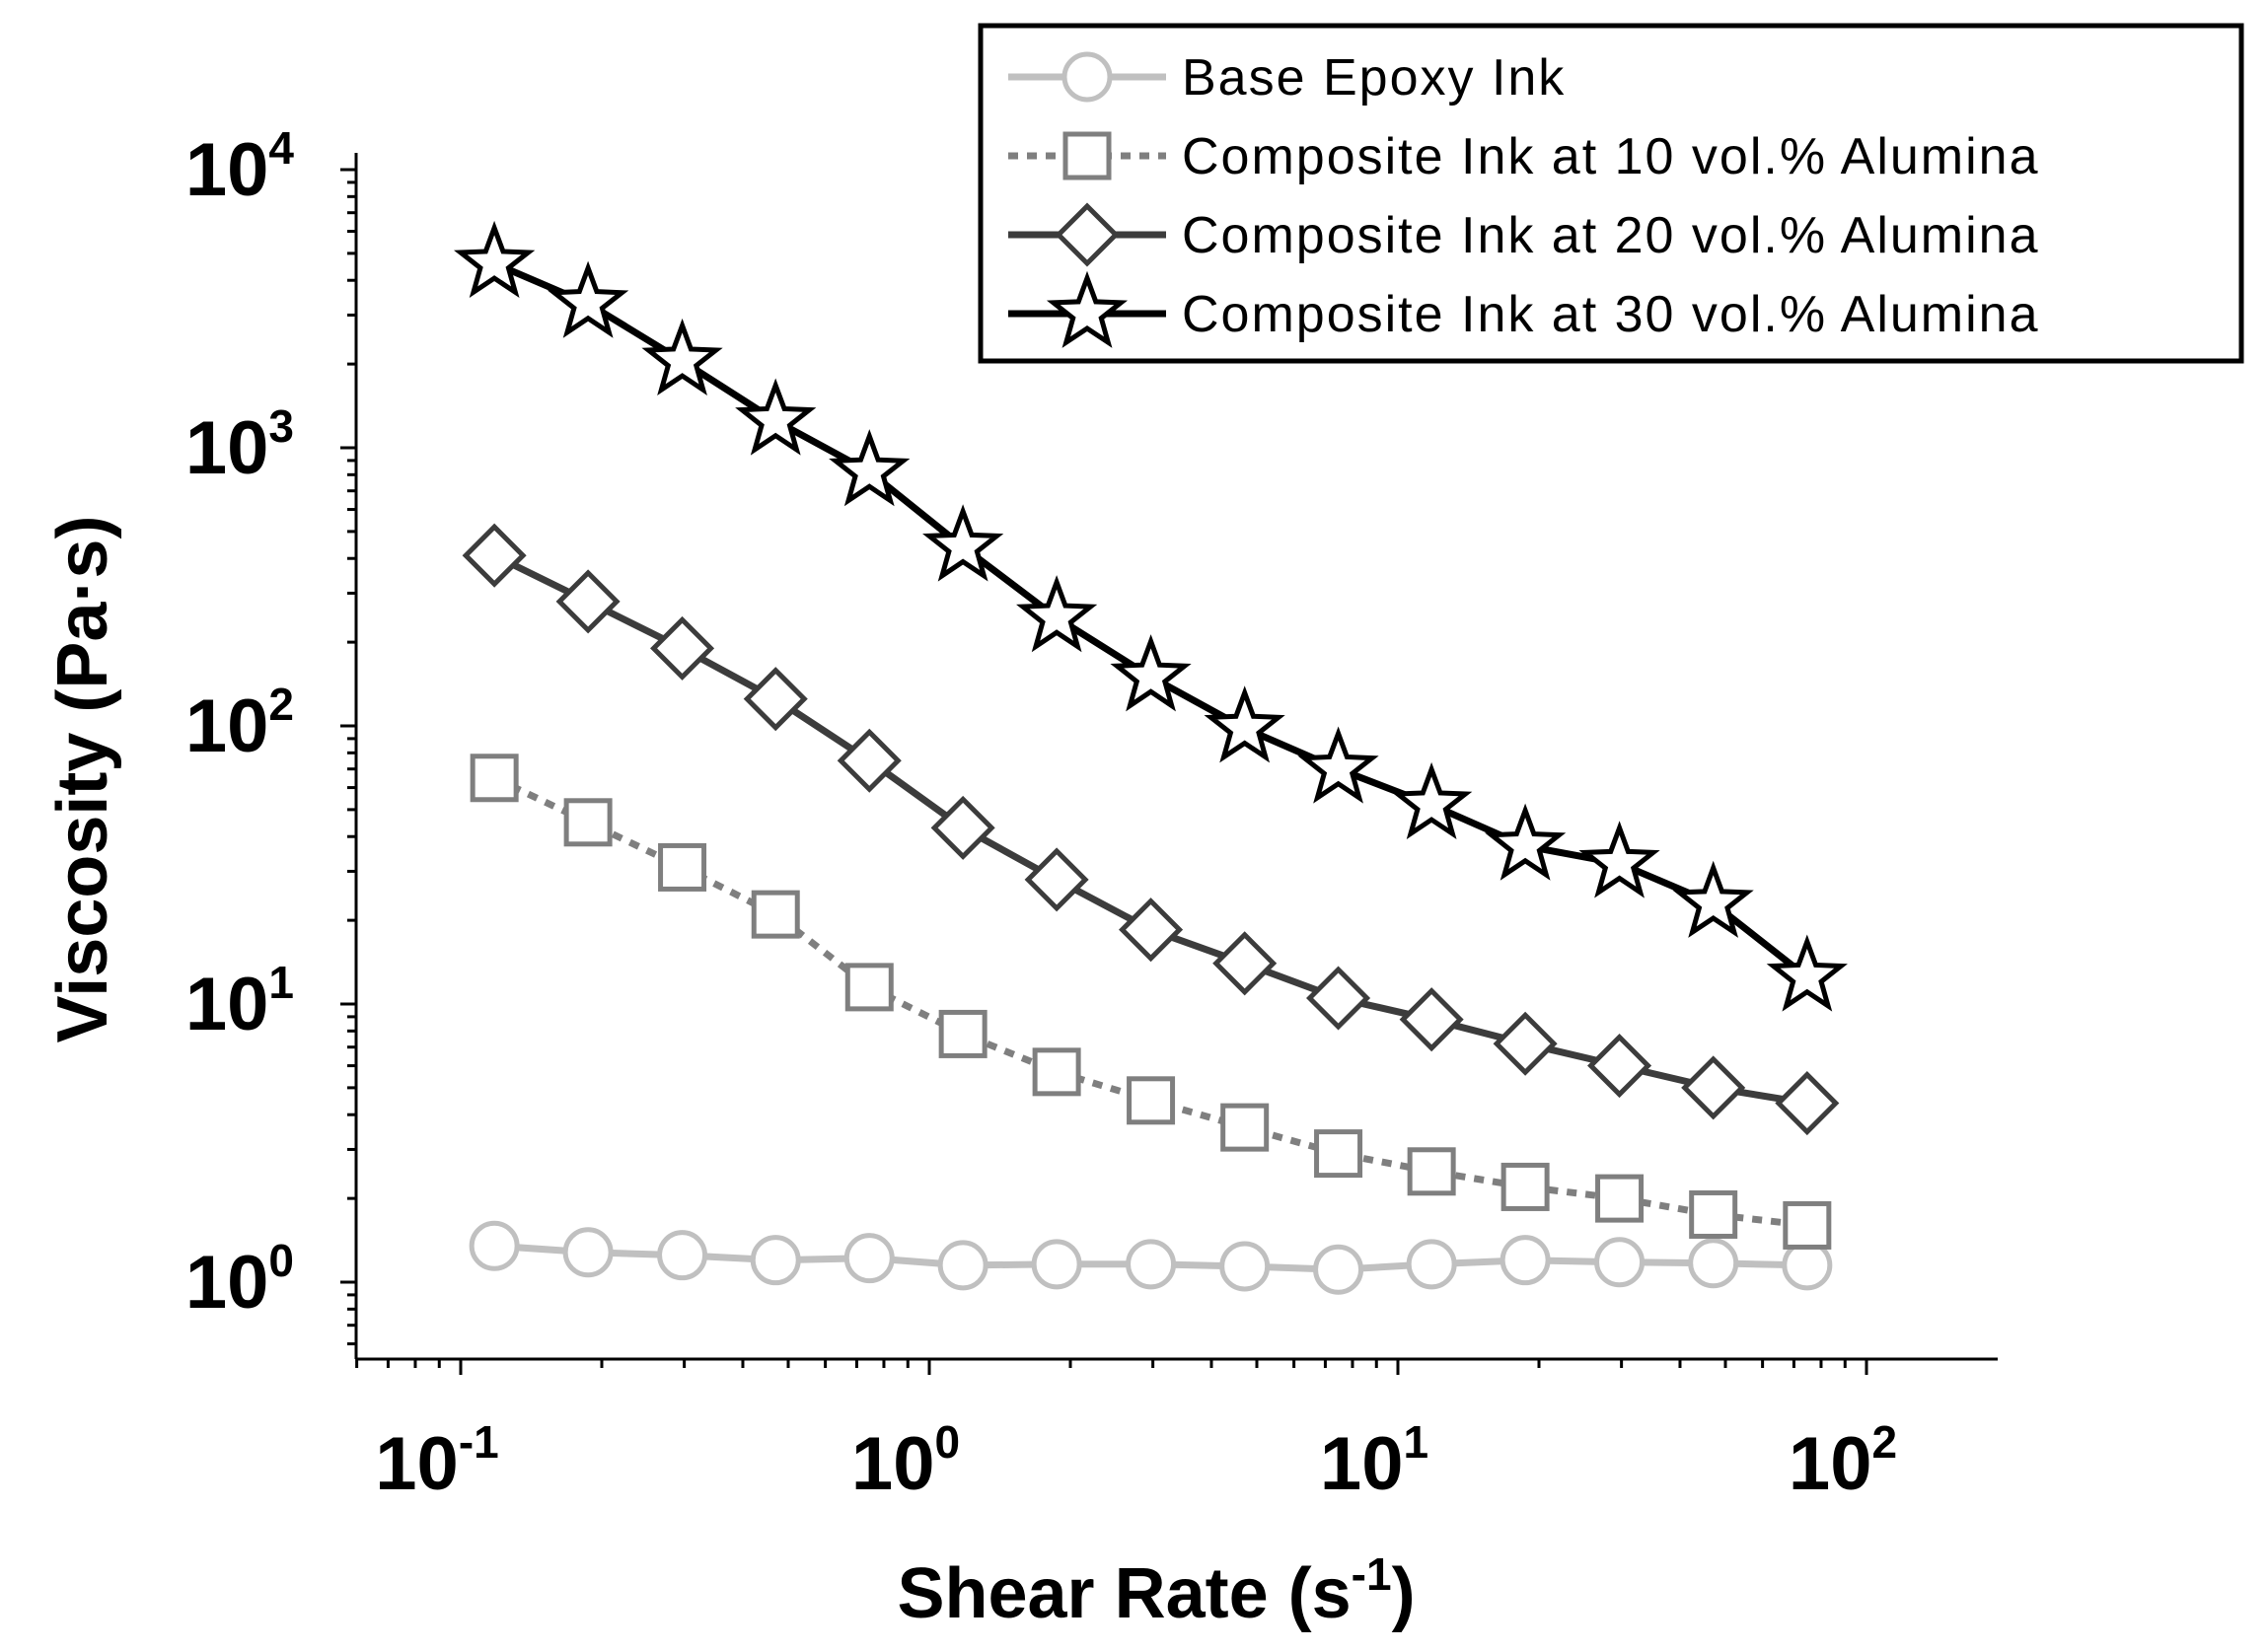  Describe the element at coordinates (82, 779) in the screenshot. I see `y-axis-label: Viscosity (Pa·s)` at that location.